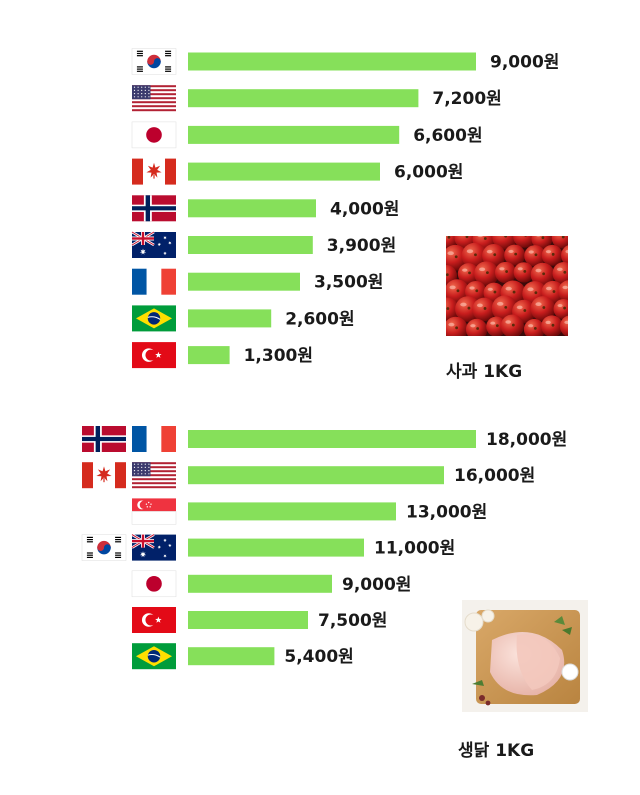  I want to click on data-label-0-8: 1,300원, so click(278, 356).